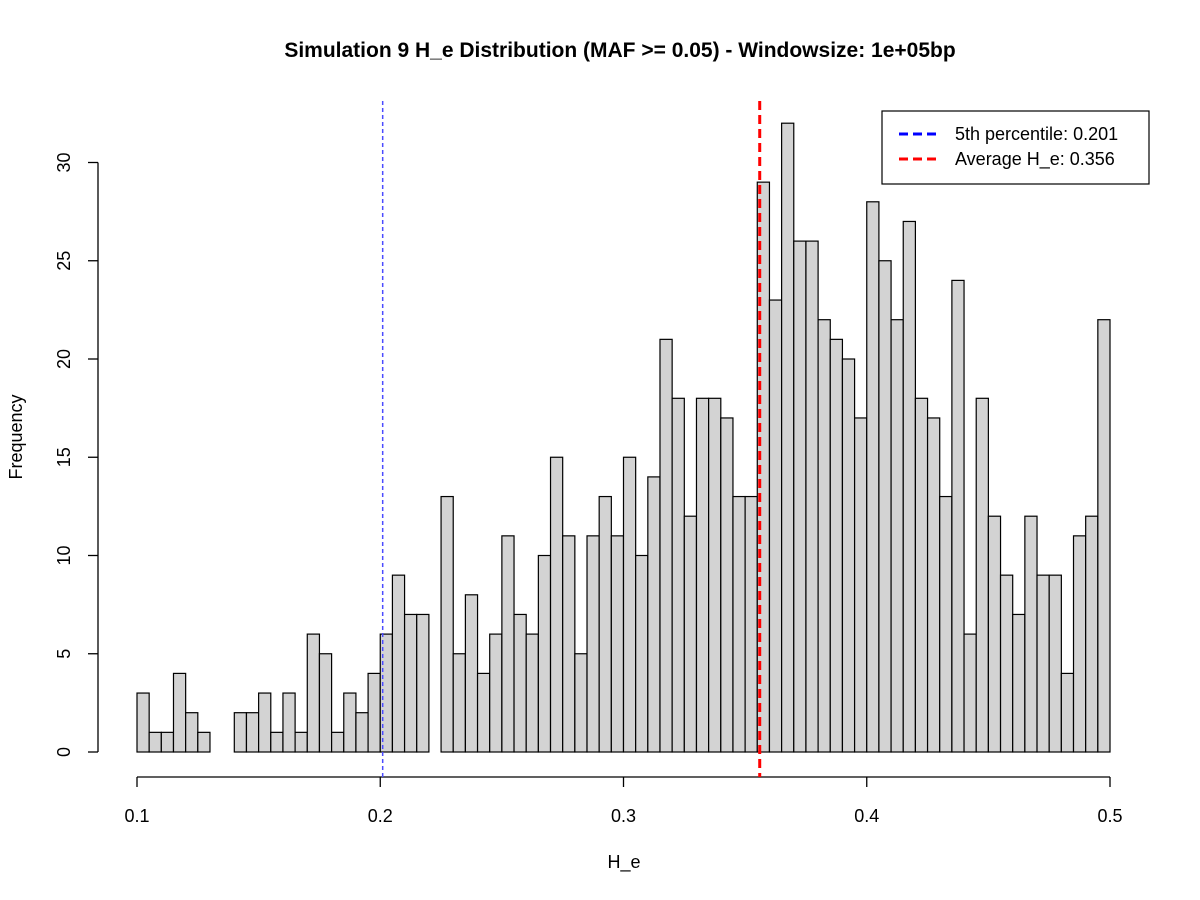  What do you see at coordinates (623, 801) in the screenshot?
I see `x-axis: 0.1 0.2 0.3 0.4 0.5` at bounding box center [623, 801].